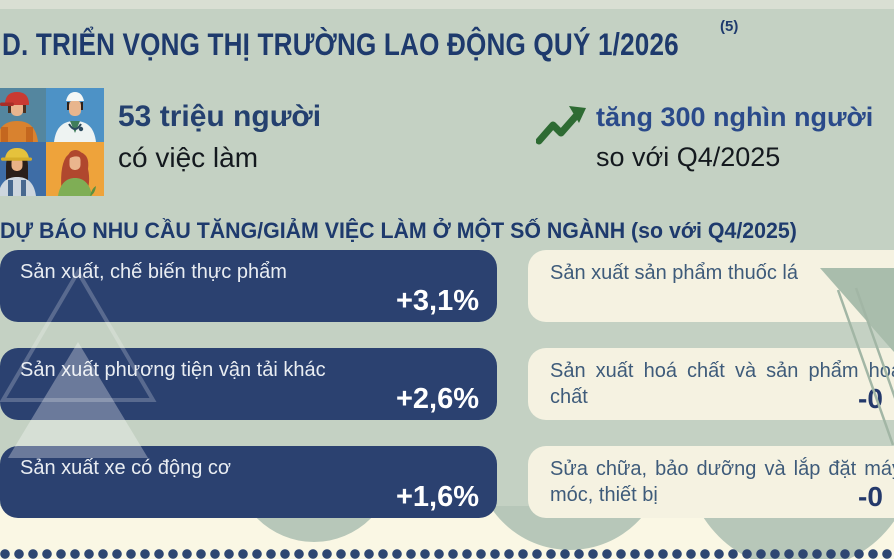  Describe the element at coordinates (735, 117) in the screenshot. I see `change-count: tăng 300 nghìn người` at that location.